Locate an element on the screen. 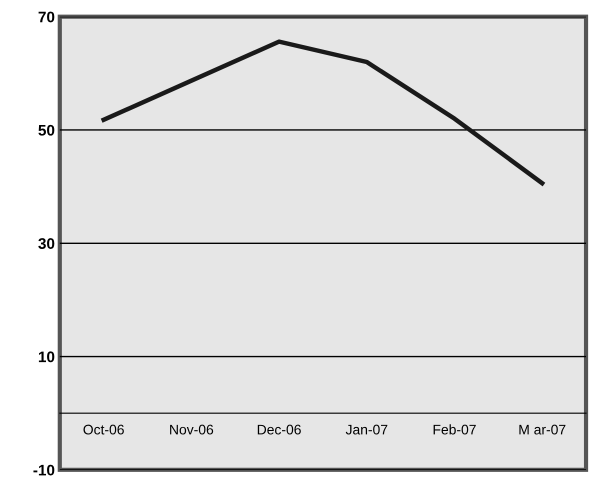 The height and width of the screenshot is (477, 598). x-tick-label: Oct-06 is located at coordinates (103, 429).